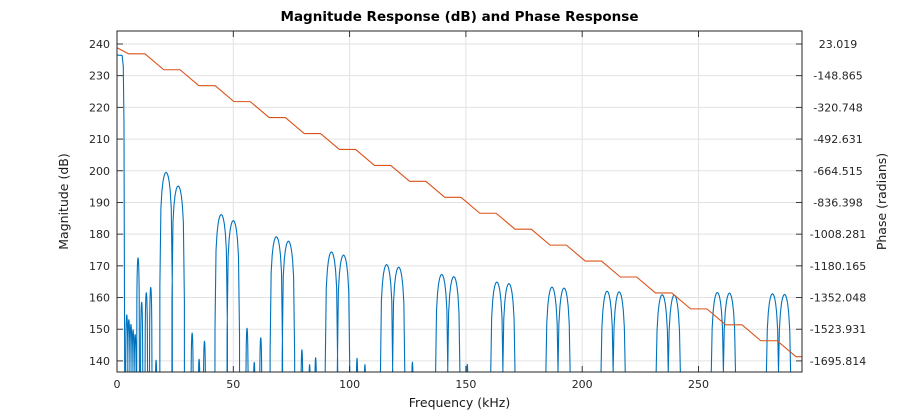  Describe the element at coordinates (63, 201) in the screenshot. I see `y-axis-label-left: Magnitude (dB)` at that location.